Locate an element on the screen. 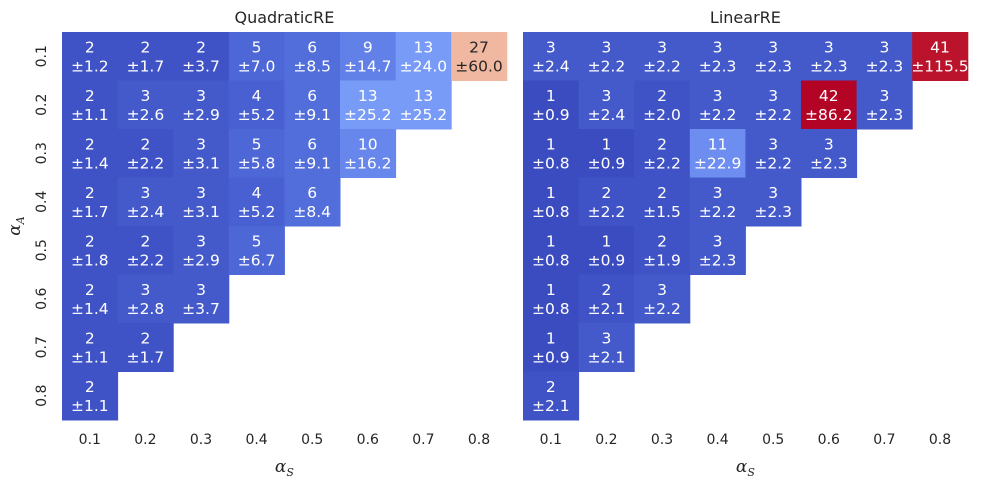  heatmap-cell: 5±6.7 is located at coordinates (256, 250).